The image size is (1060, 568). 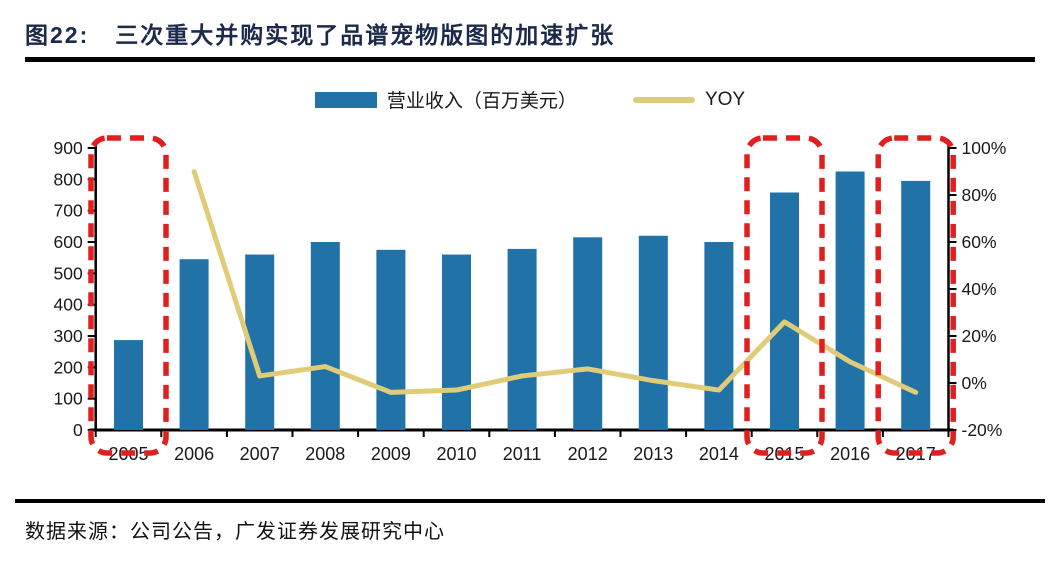 I want to click on legend-item-revenue: 营业收入（百万美元）, so click(x=445, y=99).